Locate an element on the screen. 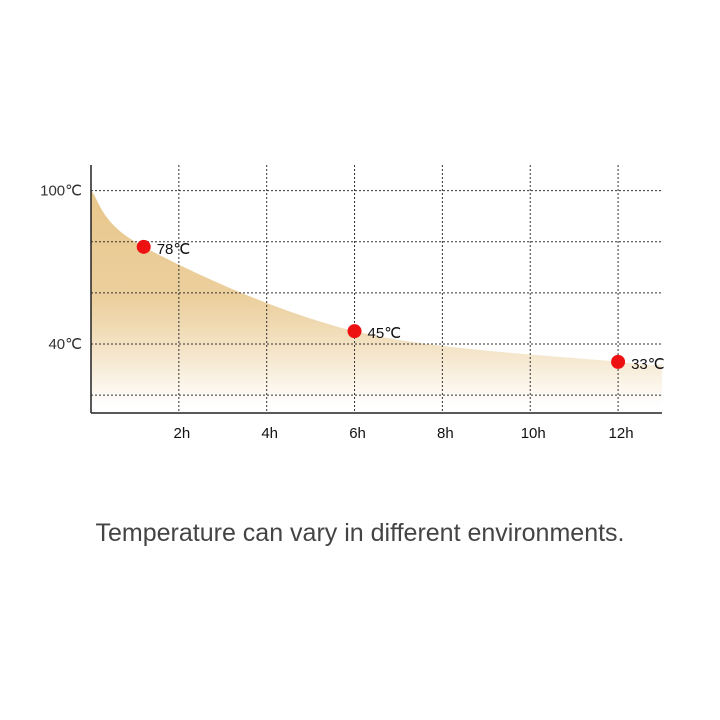 Image resolution: width=720 pixels, height=720 pixels. y-tick-label: 100℃ is located at coordinates (61, 191).